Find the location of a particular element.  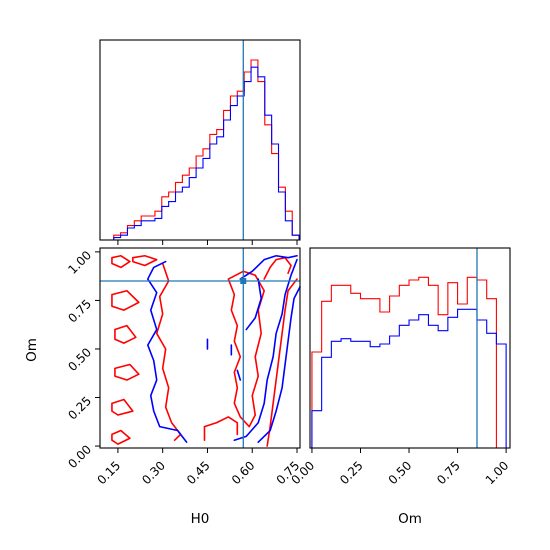

truth-marker is located at coordinates (243, 281).